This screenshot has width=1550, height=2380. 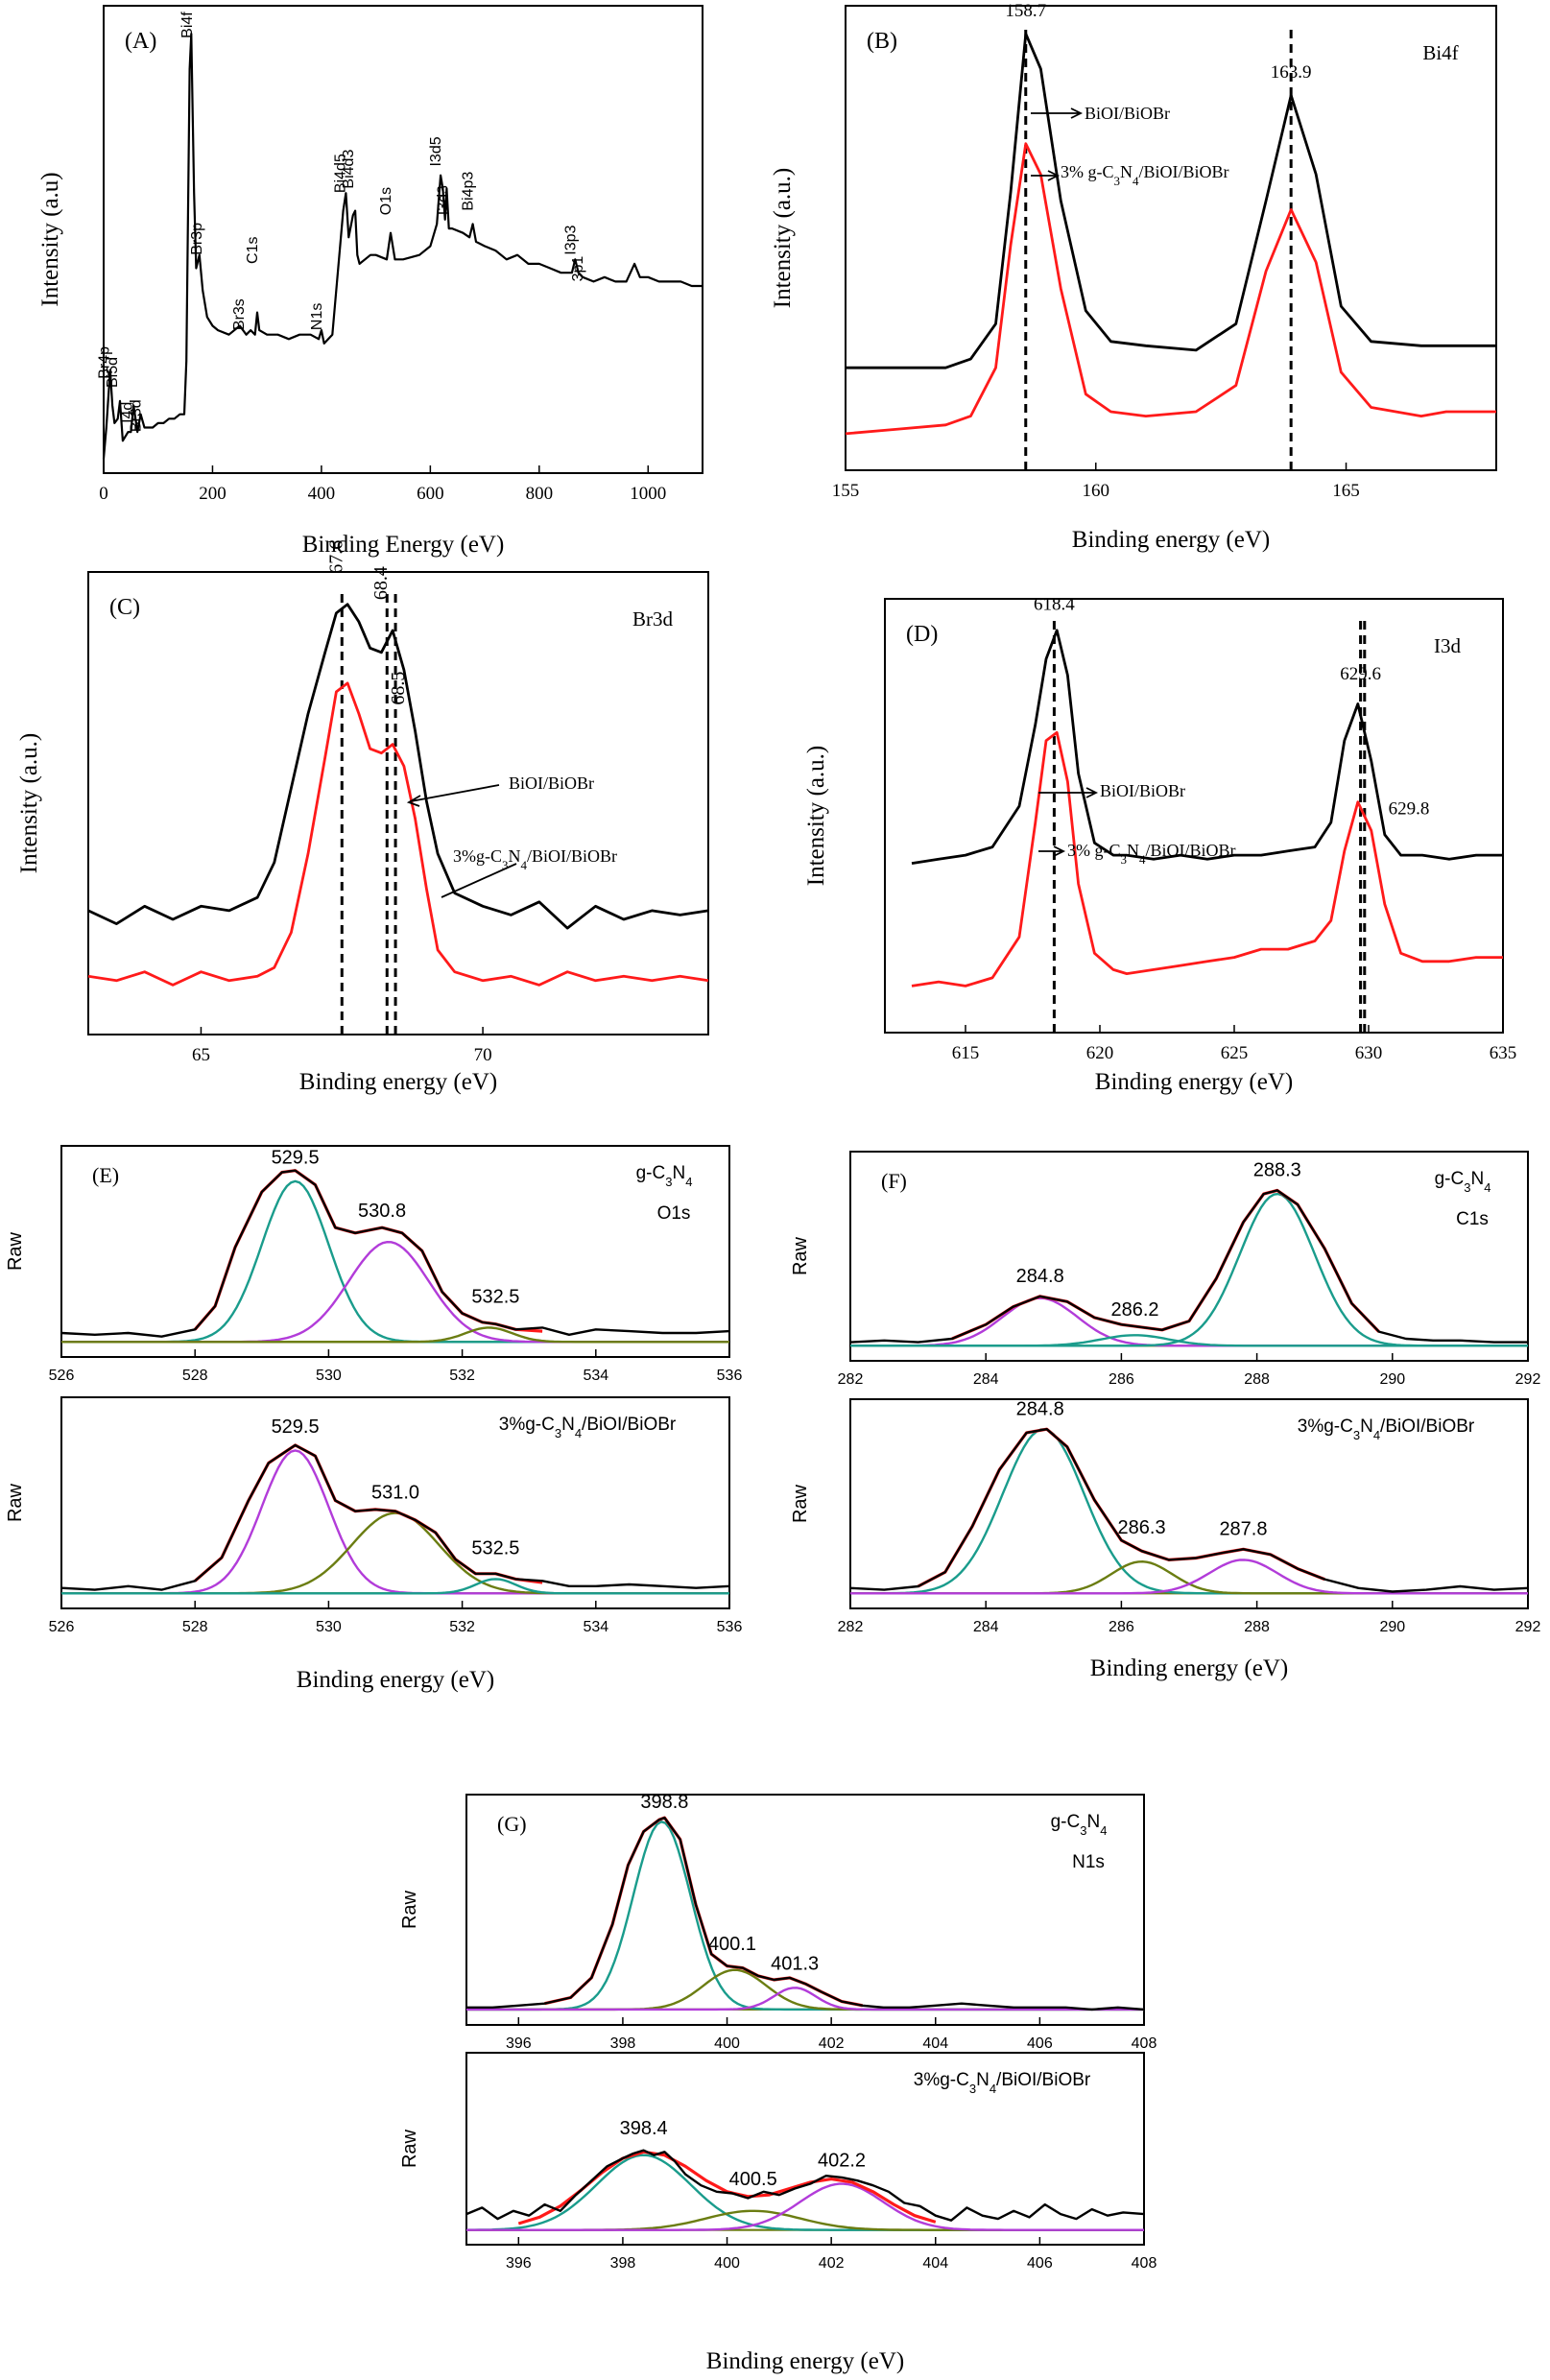 I want to click on x-tick-label: 200, so click(x=213, y=494).